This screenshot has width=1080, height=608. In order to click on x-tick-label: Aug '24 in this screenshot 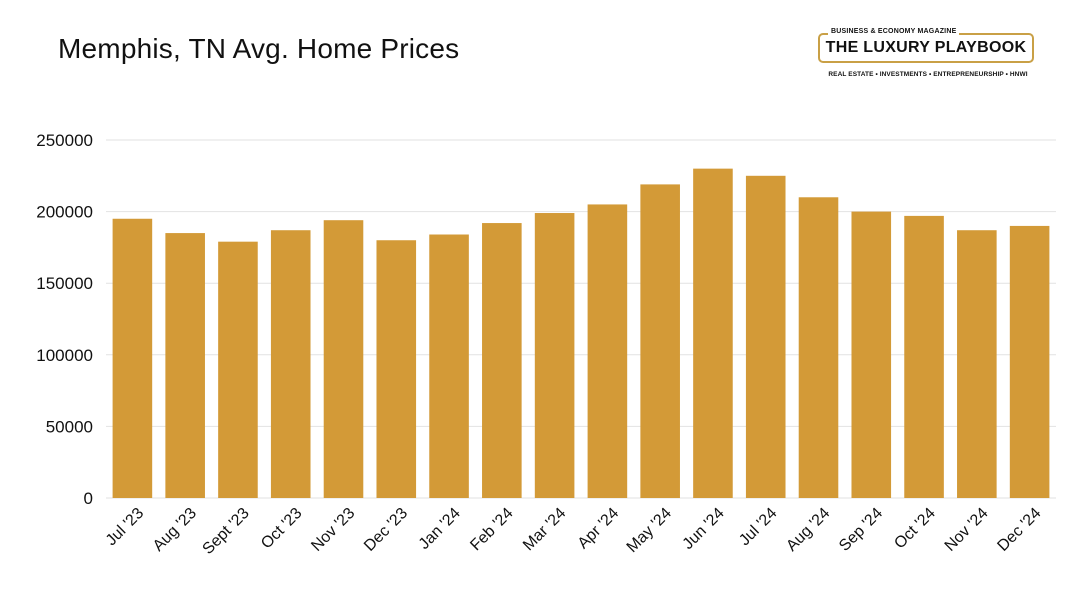, I will do `click(808, 530)`.